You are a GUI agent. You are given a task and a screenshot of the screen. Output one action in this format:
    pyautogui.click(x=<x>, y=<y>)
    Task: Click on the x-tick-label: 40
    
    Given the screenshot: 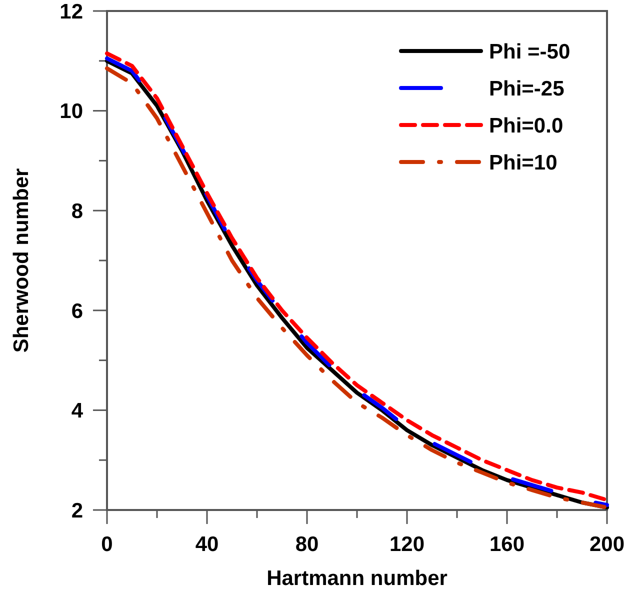 What is the action you would take?
    pyautogui.click(x=207, y=544)
    